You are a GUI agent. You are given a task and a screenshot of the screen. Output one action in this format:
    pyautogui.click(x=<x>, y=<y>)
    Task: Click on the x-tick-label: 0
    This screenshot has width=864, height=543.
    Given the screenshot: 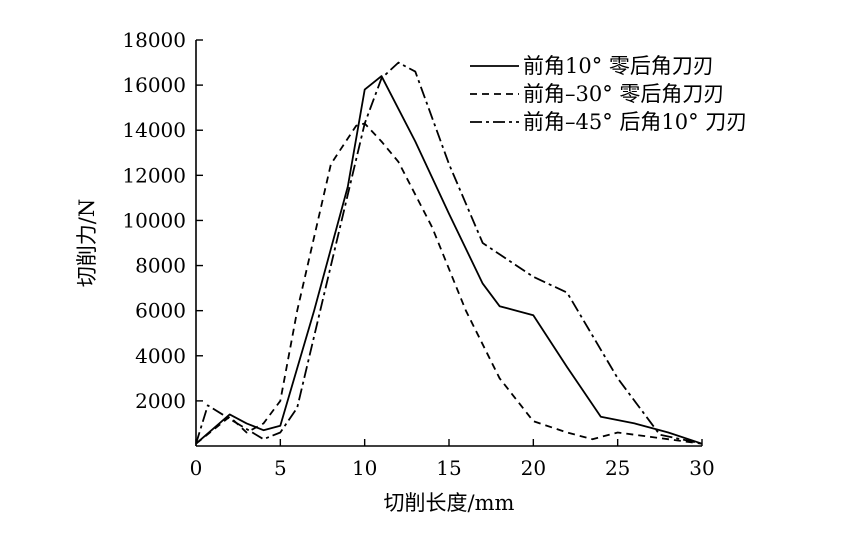 What is the action you would take?
    pyautogui.click(x=196, y=468)
    